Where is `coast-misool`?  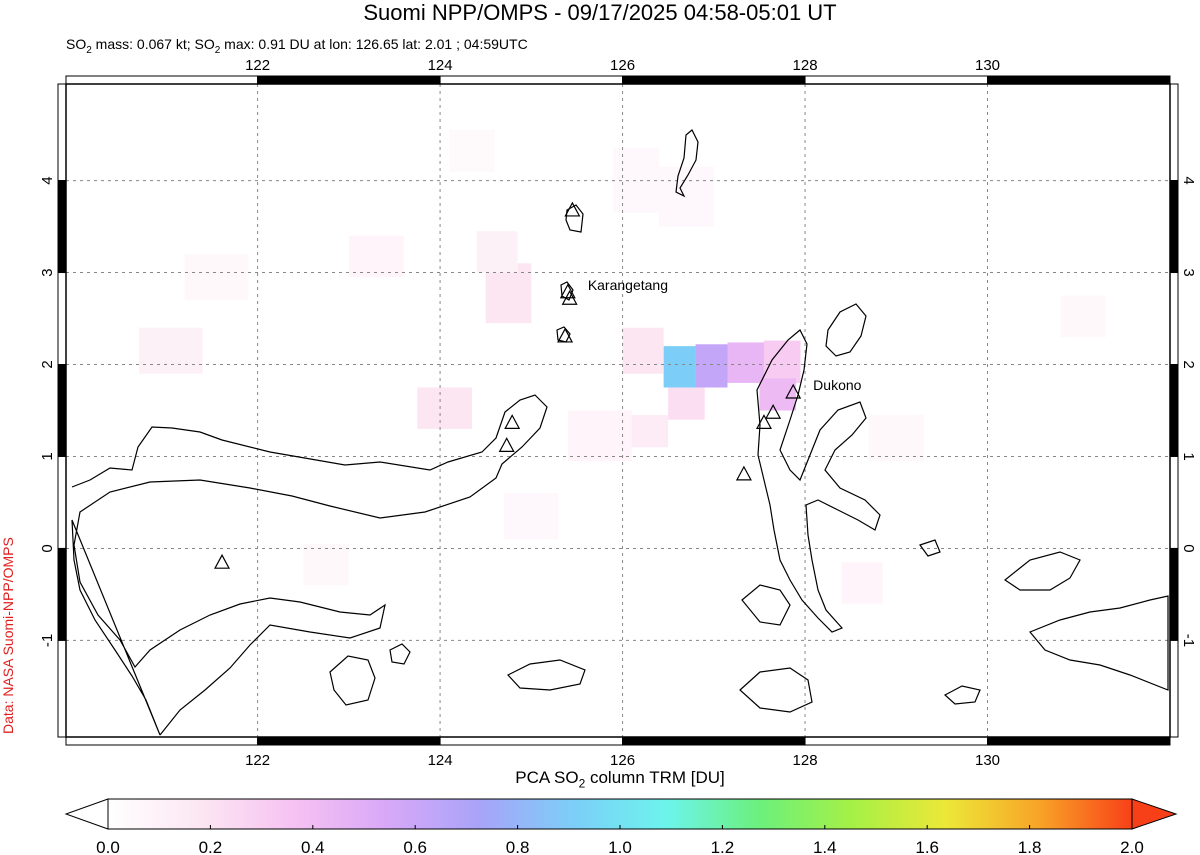 coast-misool is located at coordinates (962, 695).